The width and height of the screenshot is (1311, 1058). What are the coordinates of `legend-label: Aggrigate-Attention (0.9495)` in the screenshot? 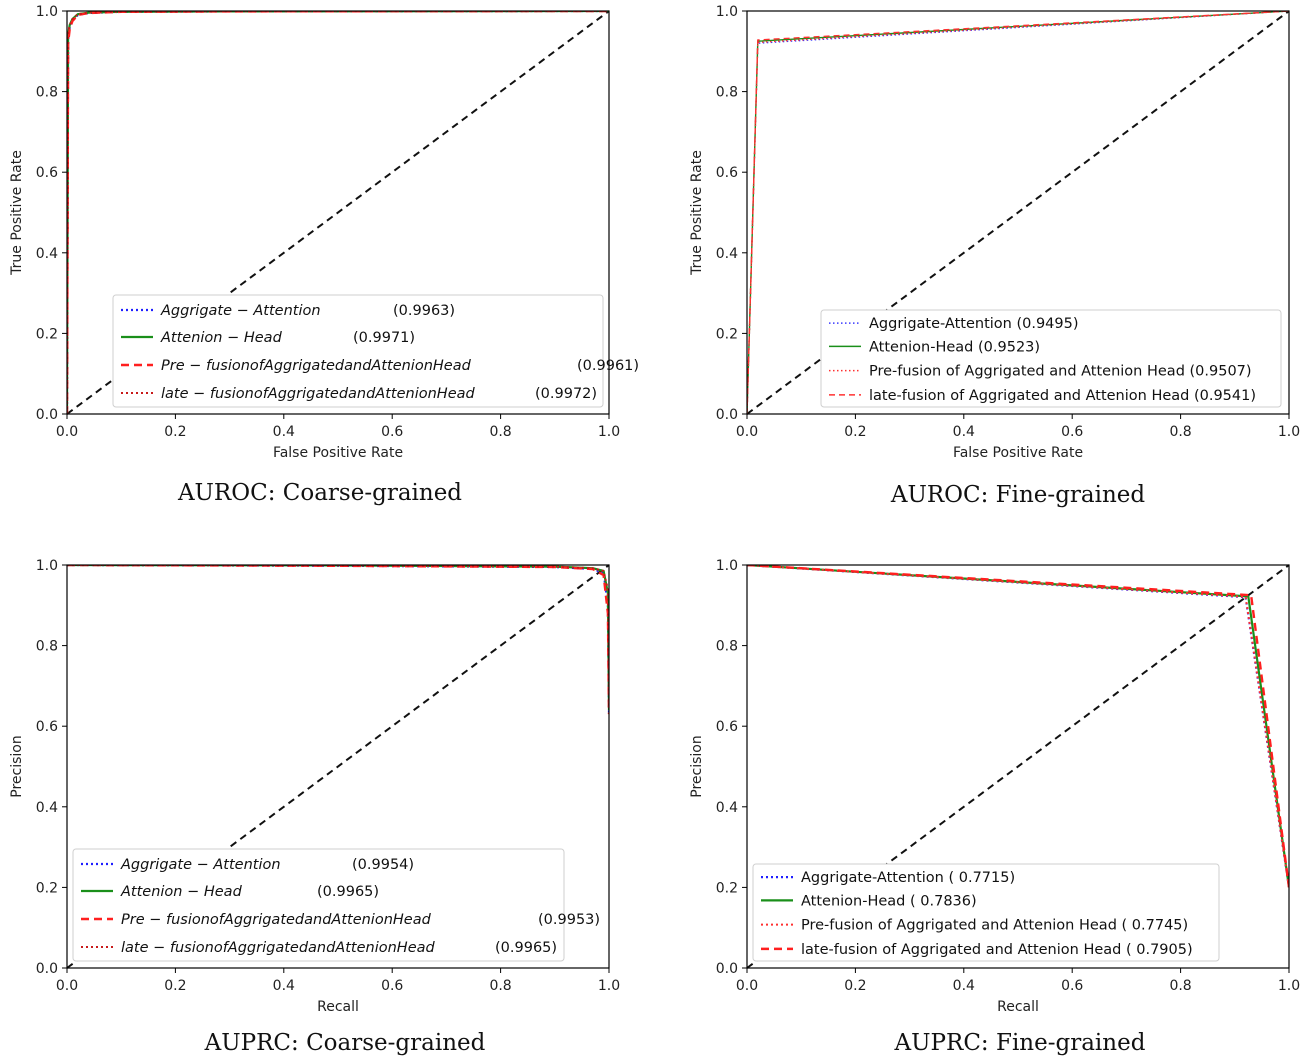 It's located at (974, 324).